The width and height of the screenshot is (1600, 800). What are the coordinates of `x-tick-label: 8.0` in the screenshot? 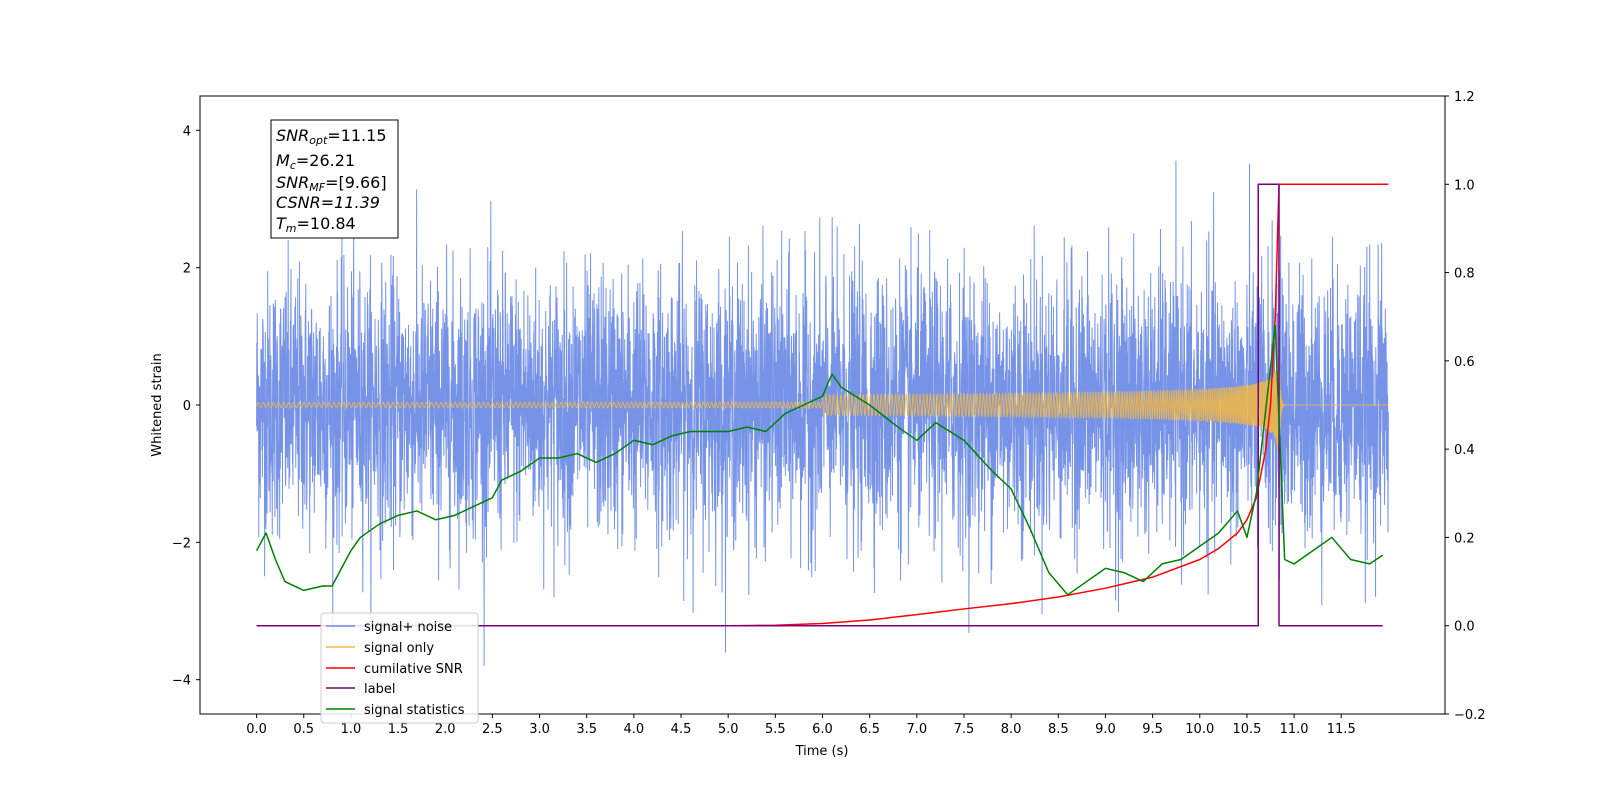 It's located at (1011, 729).